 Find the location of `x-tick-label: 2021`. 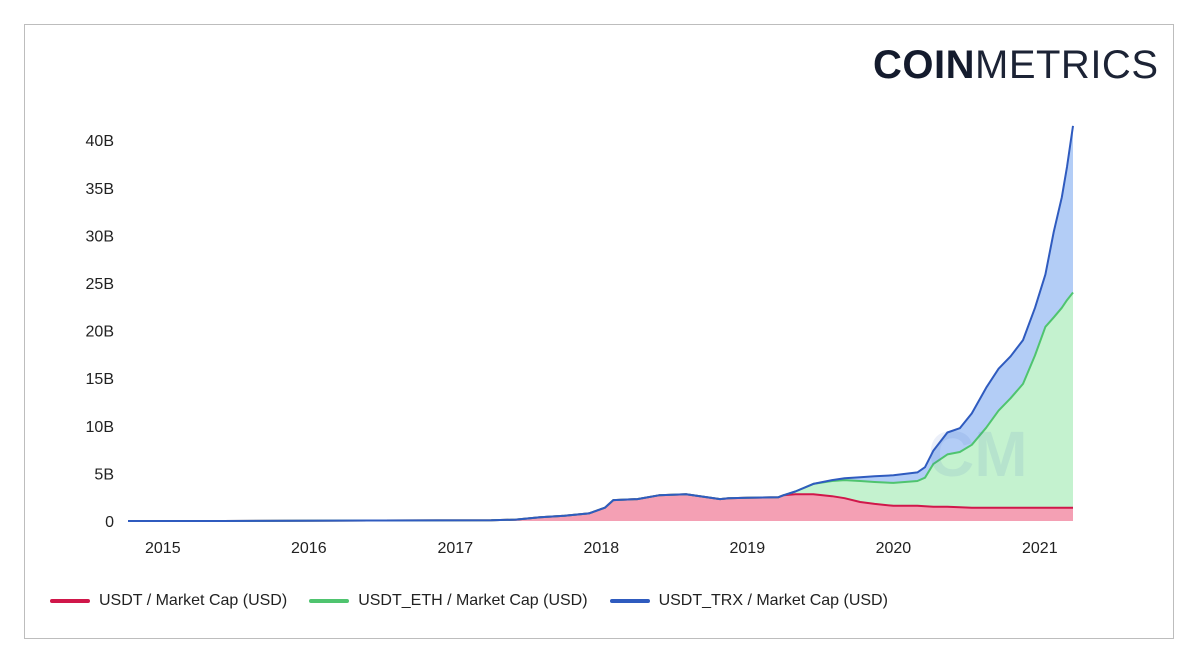

x-tick-label: 2021 is located at coordinates (1040, 548).